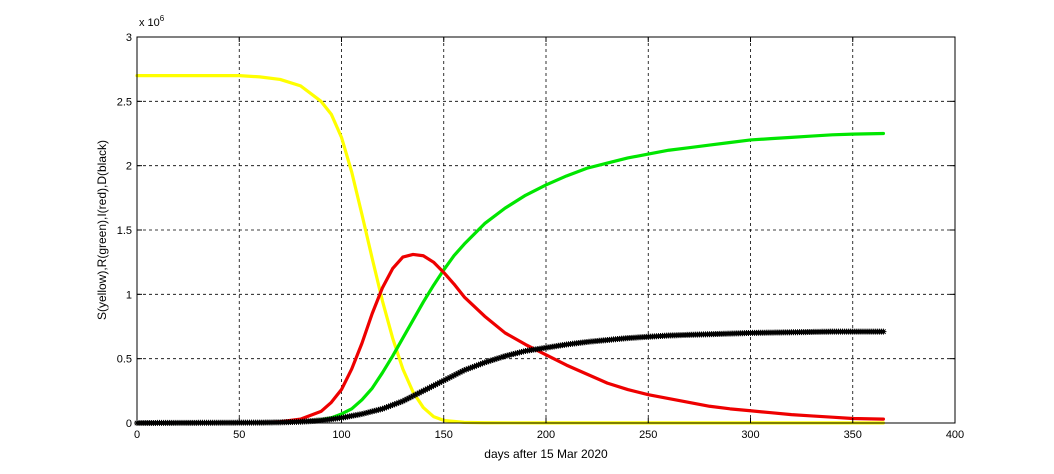 This screenshot has width=1054, height=474. I want to click on x-tick-label: 100, so click(341, 435).